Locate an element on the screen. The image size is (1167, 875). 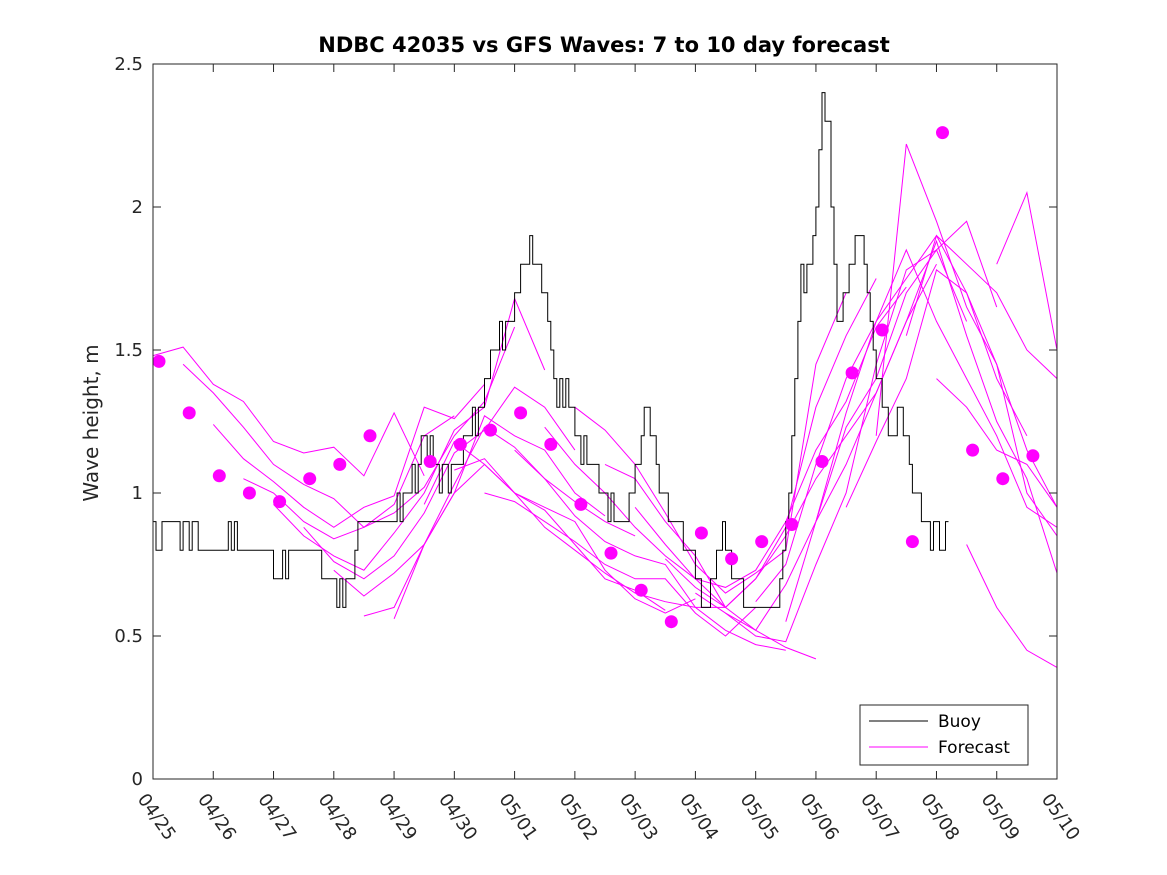
y-tick-label: 1.5 is located at coordinates (128, 350).